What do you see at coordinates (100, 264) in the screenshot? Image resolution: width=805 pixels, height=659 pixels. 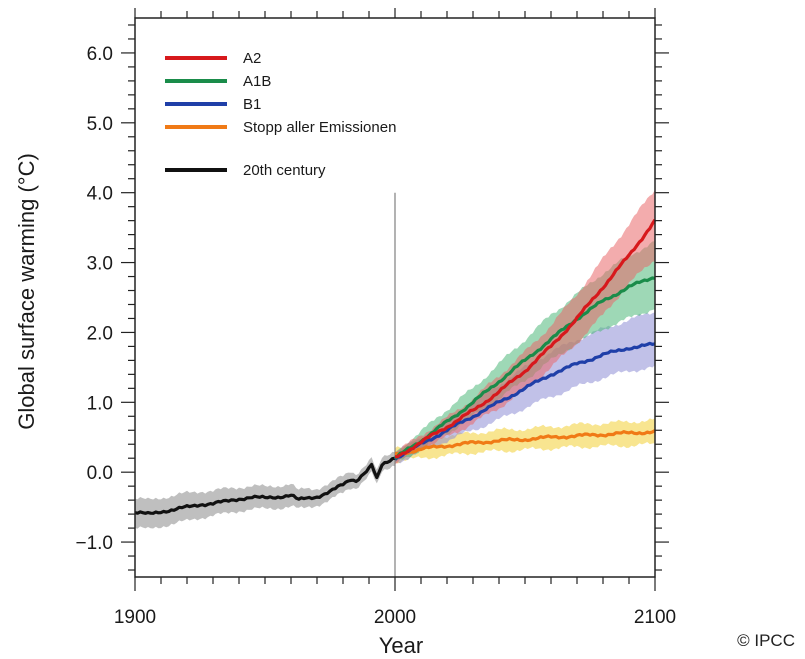 I see `y-tick-label: 3.0` at bounding box center [100, 264].